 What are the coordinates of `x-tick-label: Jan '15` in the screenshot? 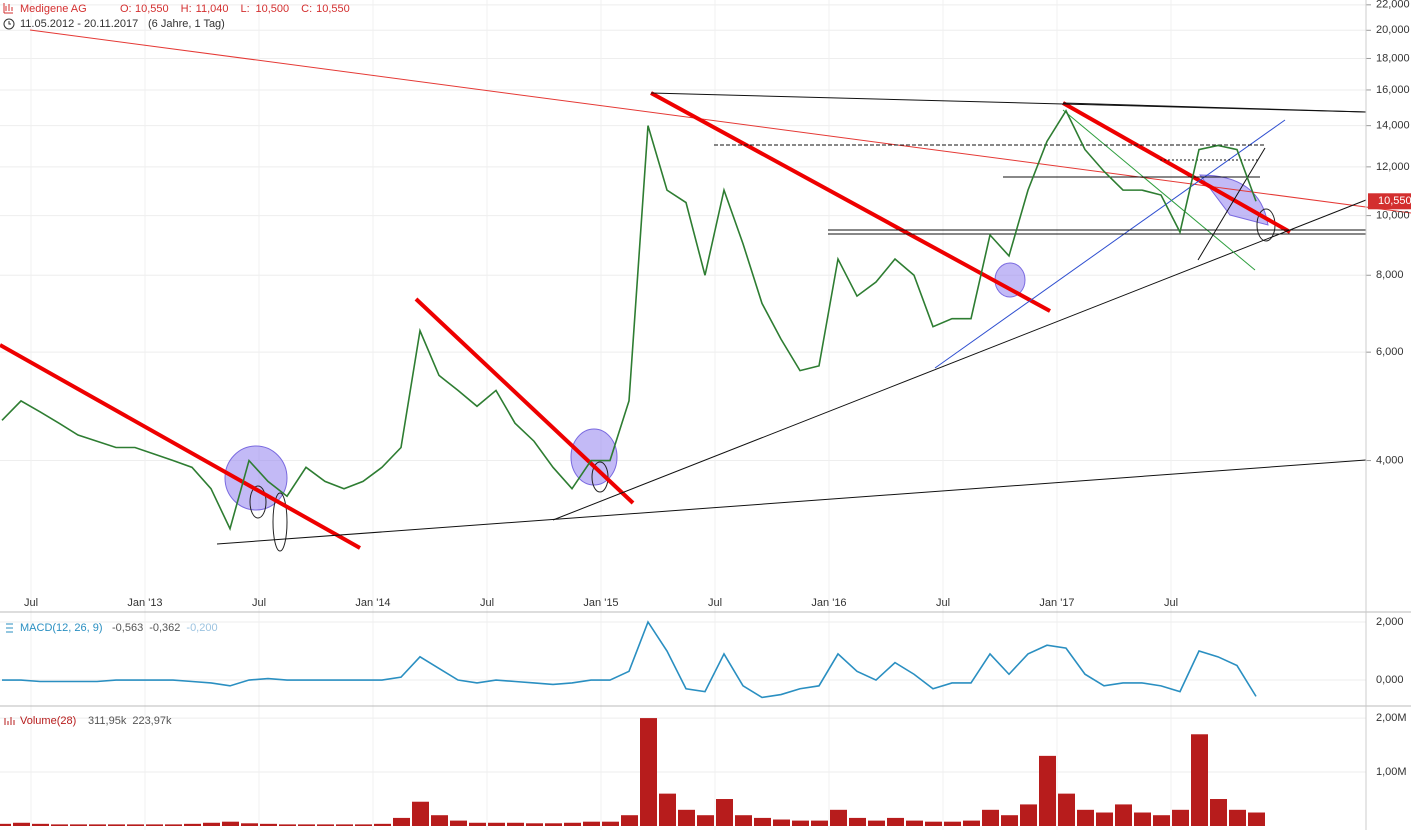 It's located at (600, 603).